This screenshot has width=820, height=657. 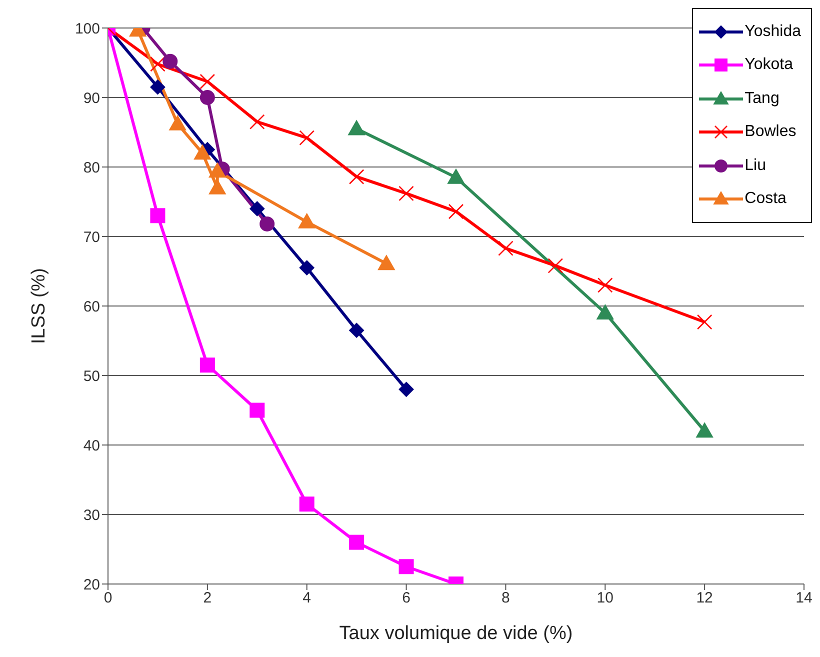 What do you see at coordinates (762, 99) in the screenshot?
I see `legend-label: Tang` at bounding box center [762, 99].